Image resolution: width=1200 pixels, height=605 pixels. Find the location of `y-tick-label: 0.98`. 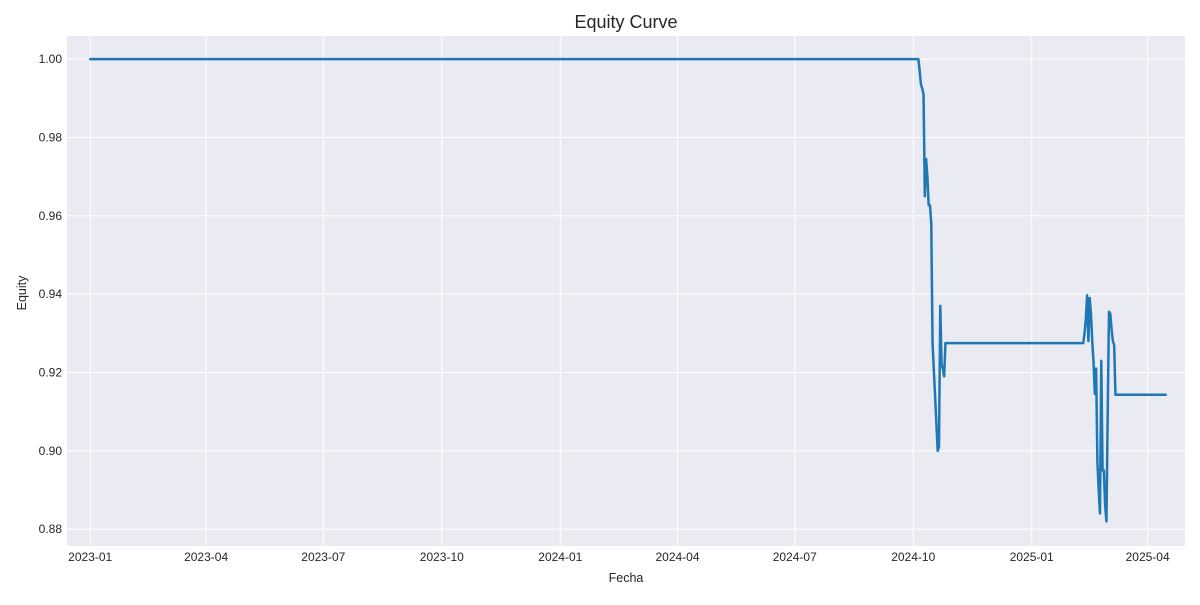

y-tick-label: 0.98 is located at coordinates (51, 137).